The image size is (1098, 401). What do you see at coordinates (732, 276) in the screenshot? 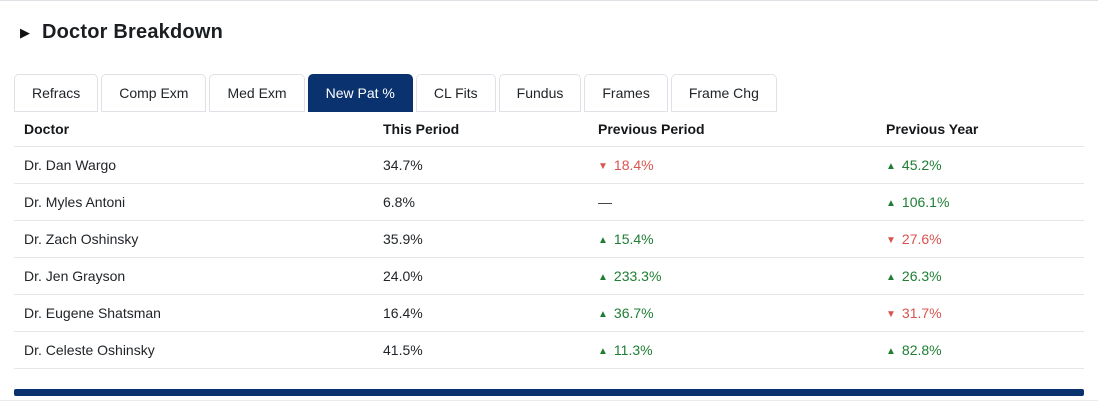
I see `previous-period-cell: ▲ 233.3%` at bounding box center [732, 276].